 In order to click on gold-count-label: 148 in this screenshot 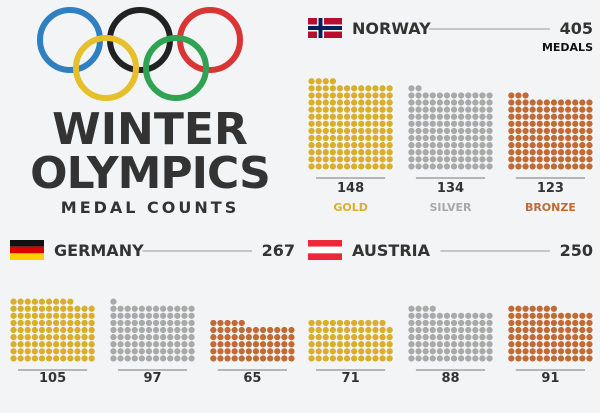, I will do `click(350, 188)`.